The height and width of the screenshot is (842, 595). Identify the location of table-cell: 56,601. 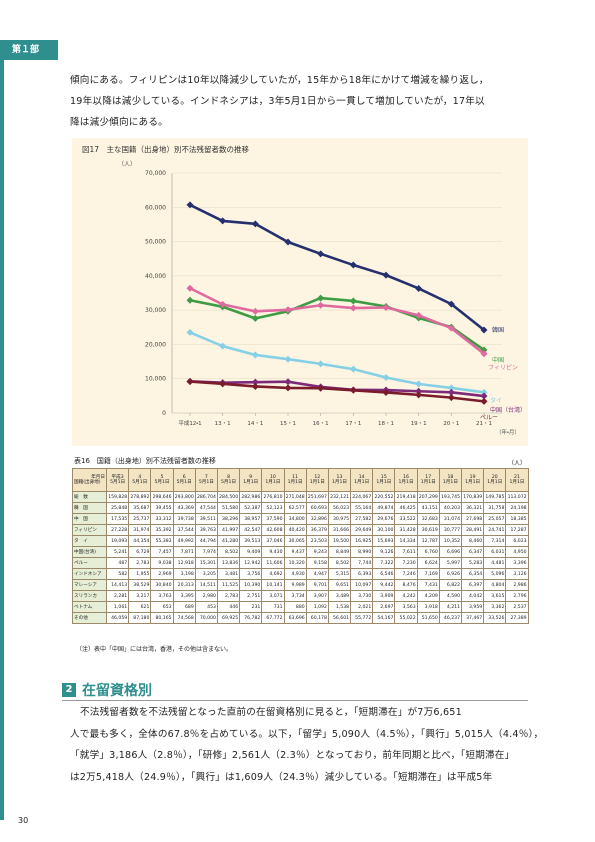
(339, 618).